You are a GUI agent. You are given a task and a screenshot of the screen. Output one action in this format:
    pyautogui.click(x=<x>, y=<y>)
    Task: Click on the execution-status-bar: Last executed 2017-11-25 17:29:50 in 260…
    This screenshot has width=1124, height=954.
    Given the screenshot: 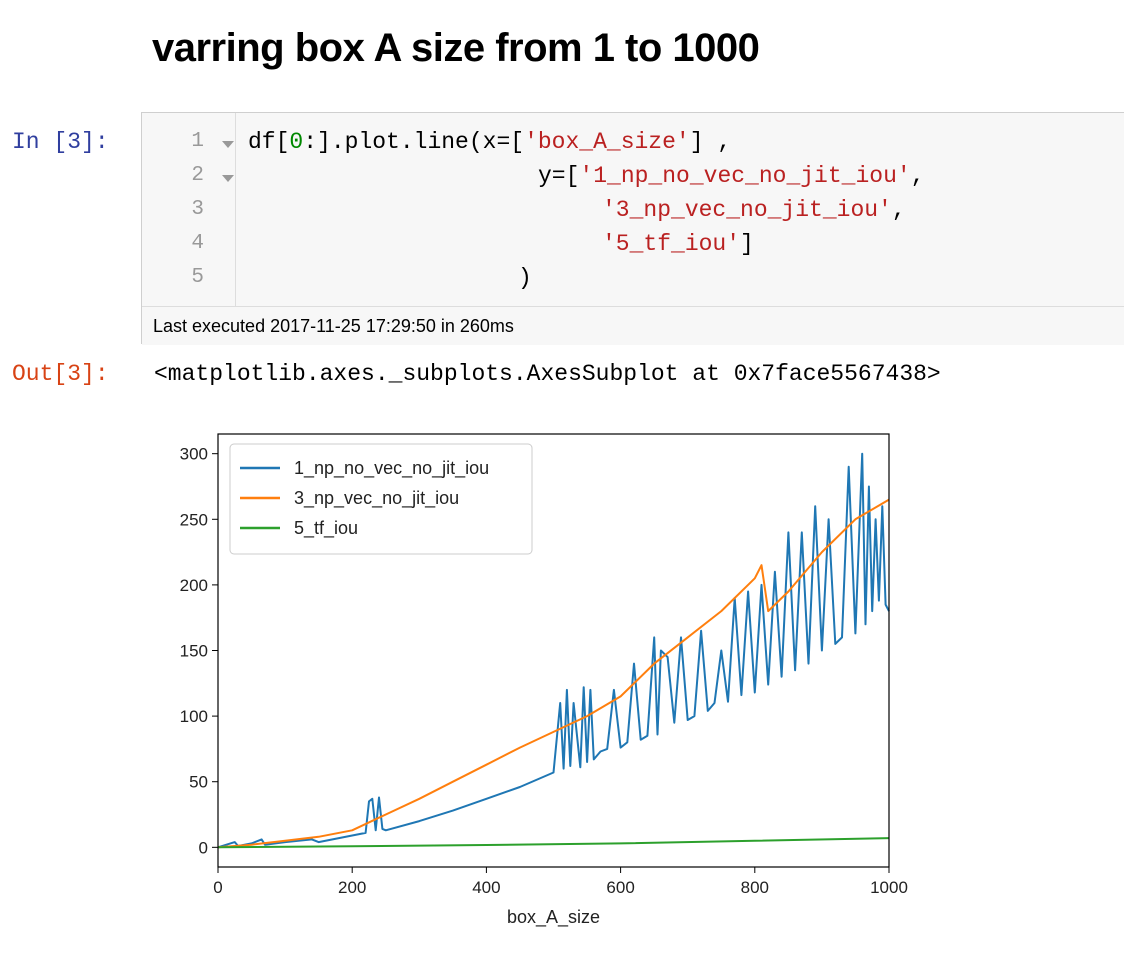 What is the action you would take?
    pyautogui.click(x=633, y=325)
    